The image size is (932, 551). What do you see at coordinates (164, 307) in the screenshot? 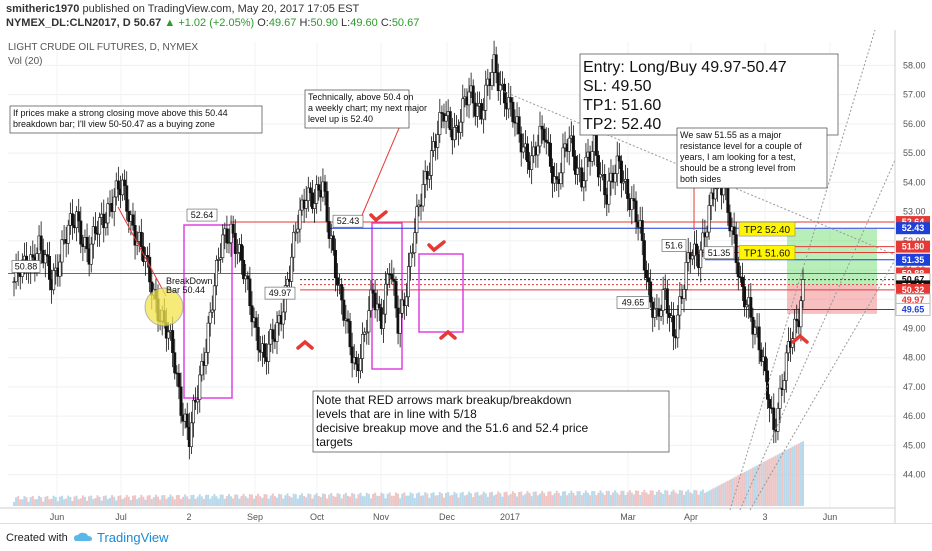
I see `breakdown-circle` at bounding box center [164, 307].